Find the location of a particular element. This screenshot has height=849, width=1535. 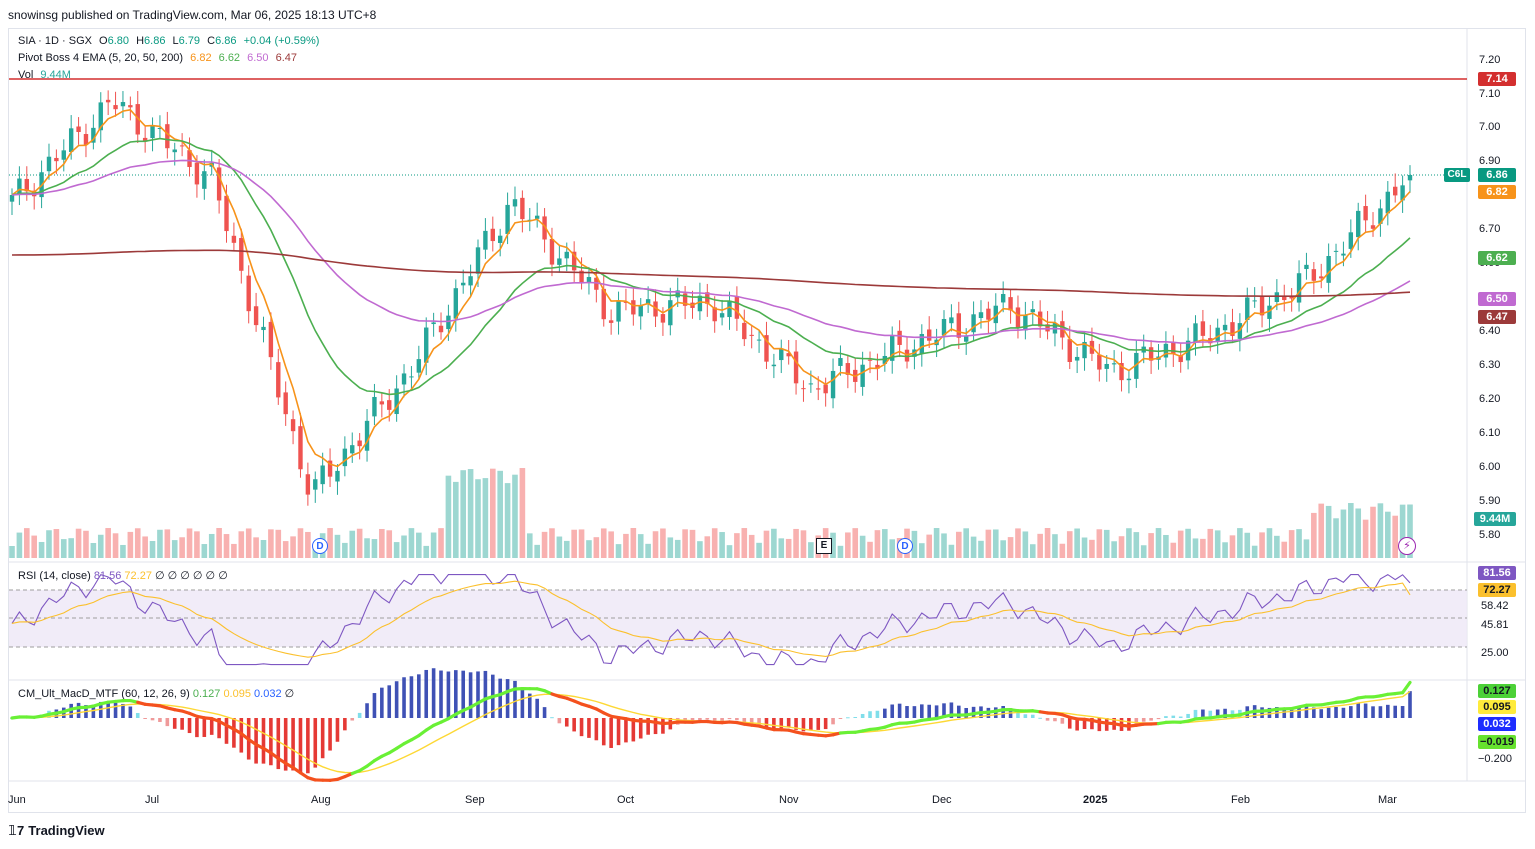

ema50-tag: 6.50 is located at coordinates (1497, 299).